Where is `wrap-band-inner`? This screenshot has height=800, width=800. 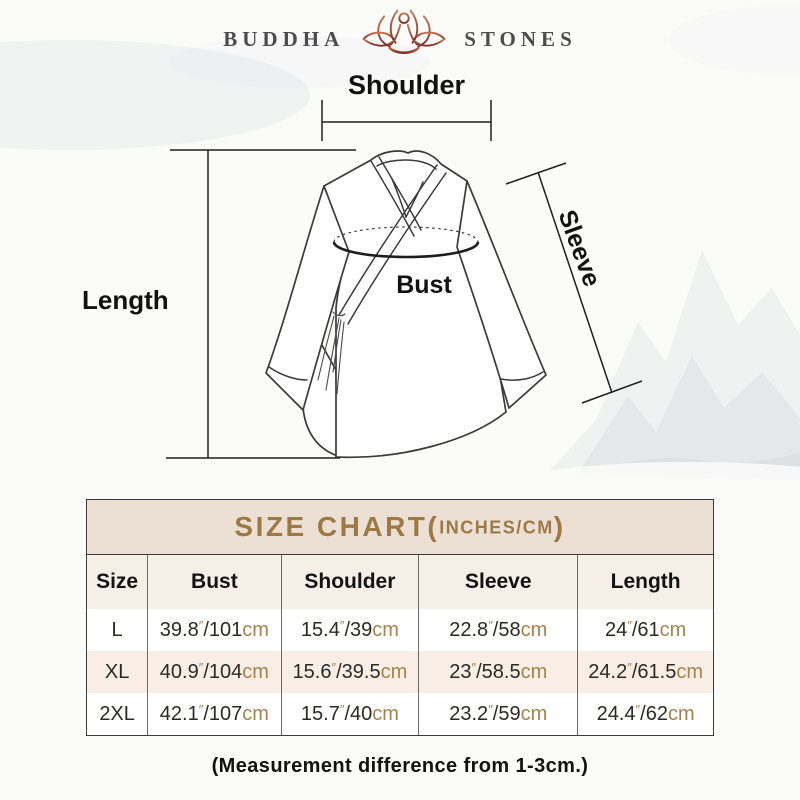 wrap-band-inner is located at coordinates (397, 248).